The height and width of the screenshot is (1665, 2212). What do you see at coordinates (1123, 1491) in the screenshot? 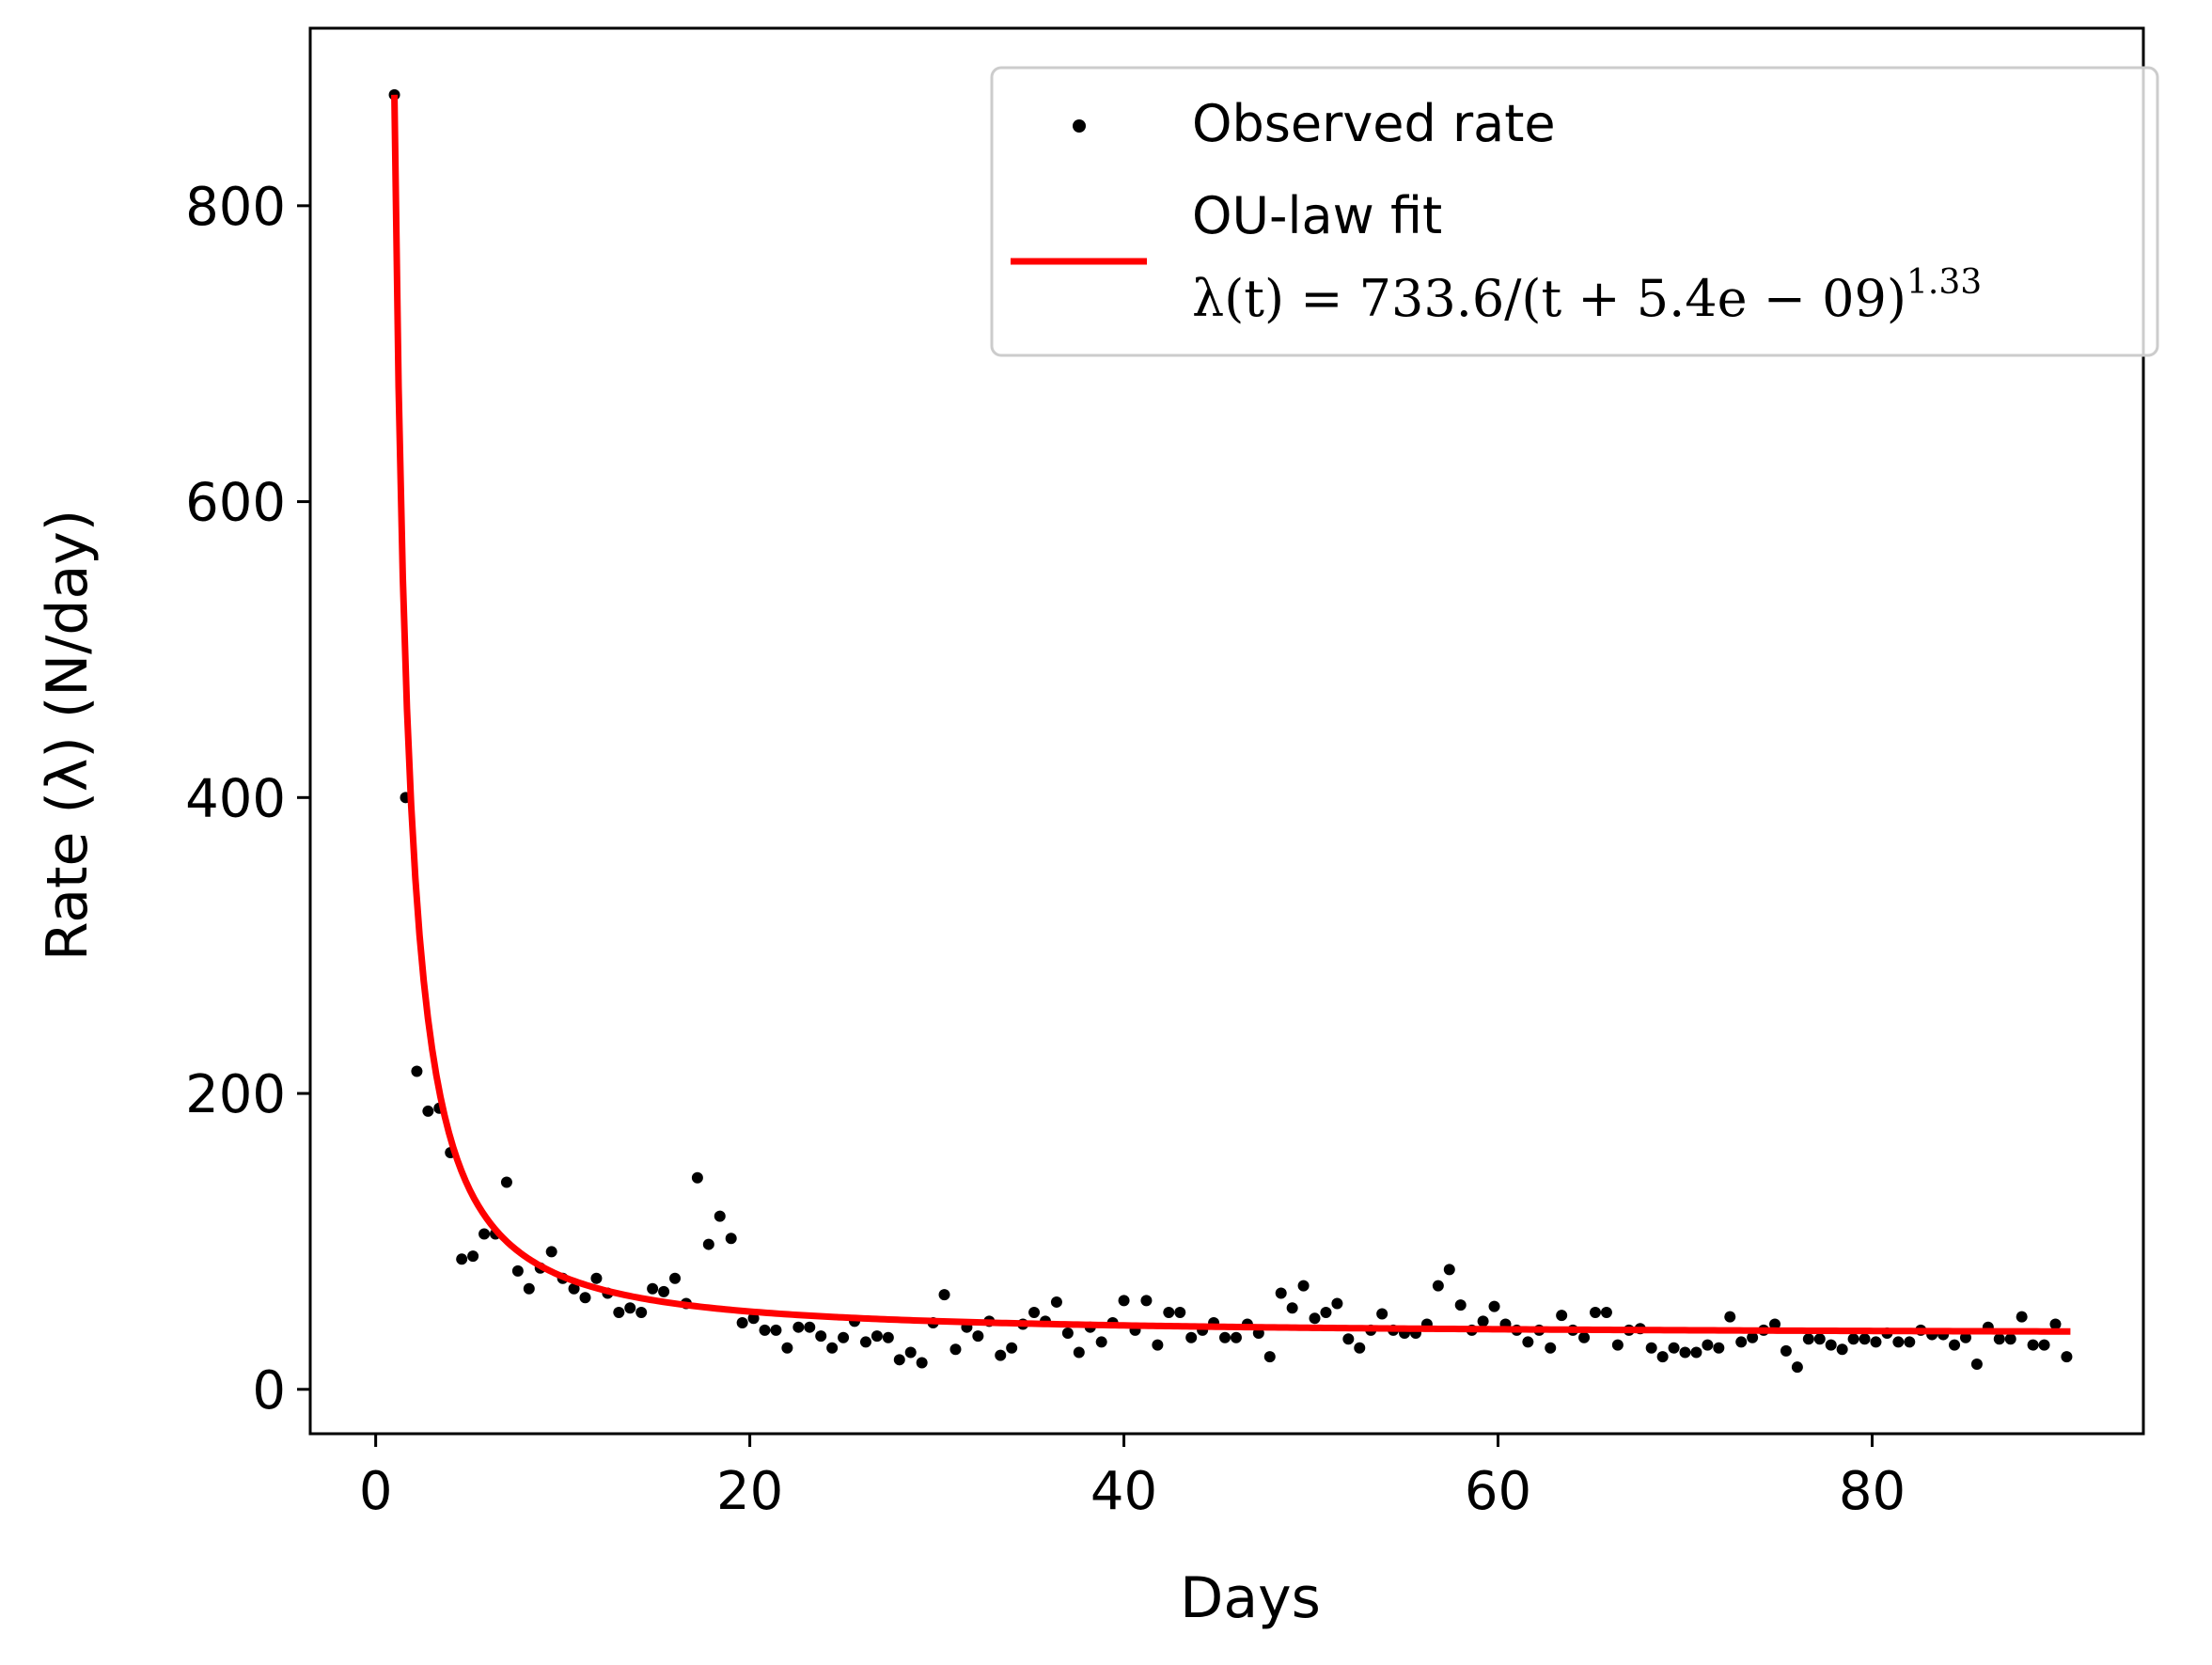
I see `x-tick-label: 40` at bounding box center [1123, 1491].